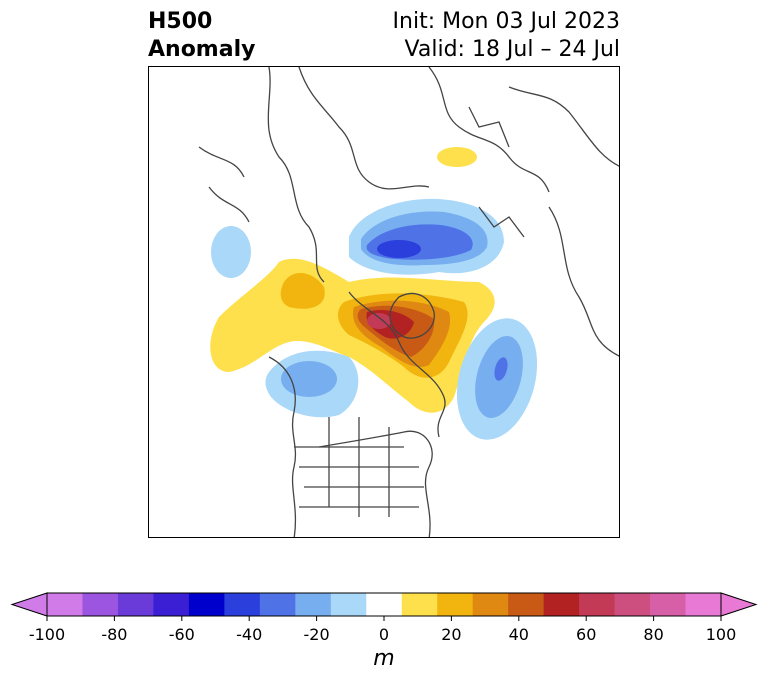 This screenshot has height=684, width=768. What do you see at coordinates (457, 157) in the screenshot?
I see `positive-anomaly-siberia` at bounding box center [457, 157].